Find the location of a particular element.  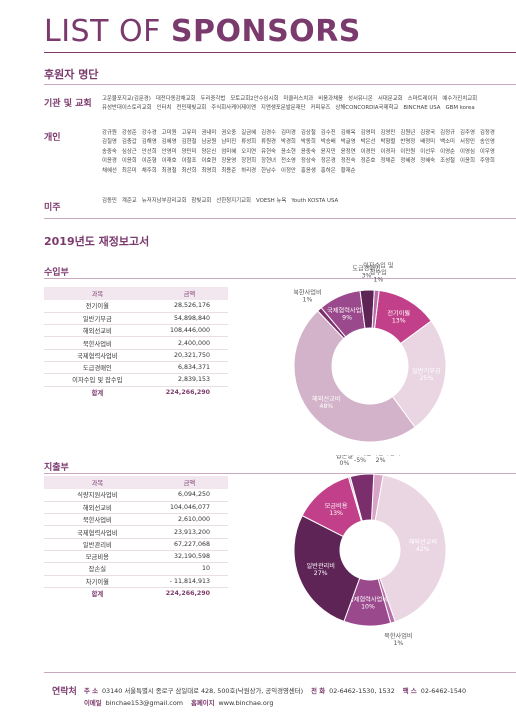

donor-name: 채주희 is located at coordinates (149, 170).